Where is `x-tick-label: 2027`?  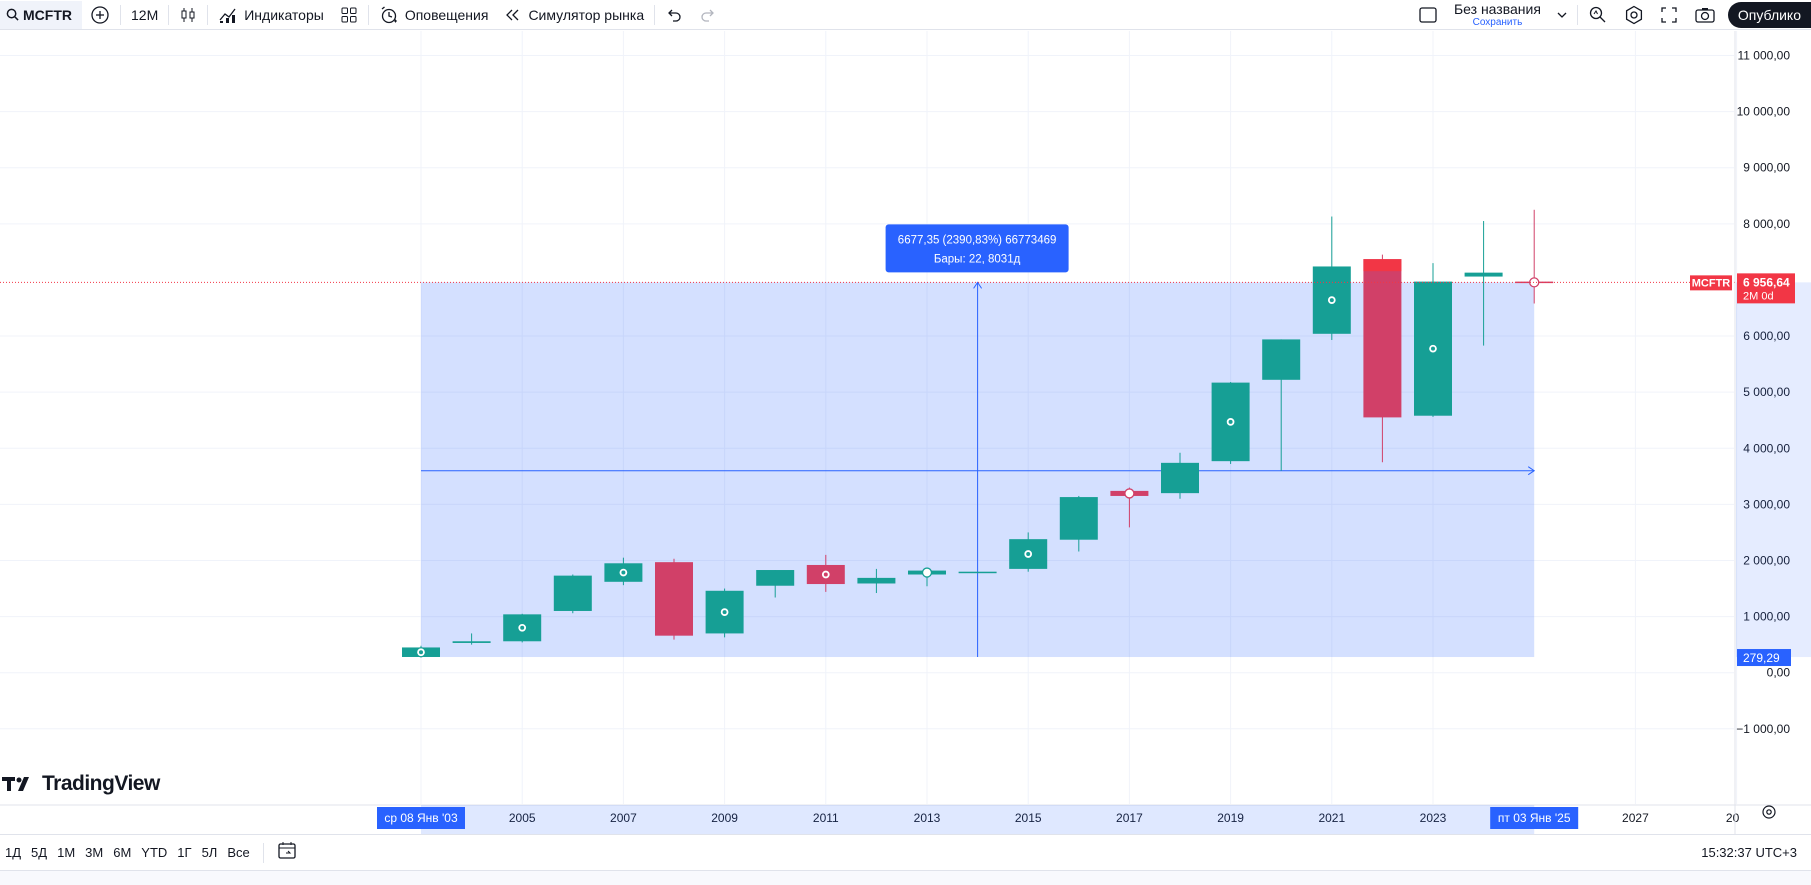
x-tick-label: 2027 is located at coordinates (1635, 818).